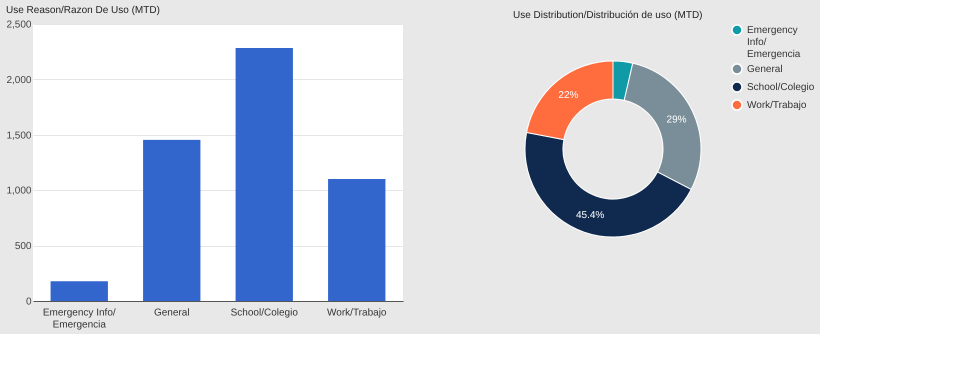 This screenshot has height=373, width=960. Describe the element at coordinates (79, 319) in the screenshot. I see `x-tick-label: Emergency Info/ Emergencia` at that location.